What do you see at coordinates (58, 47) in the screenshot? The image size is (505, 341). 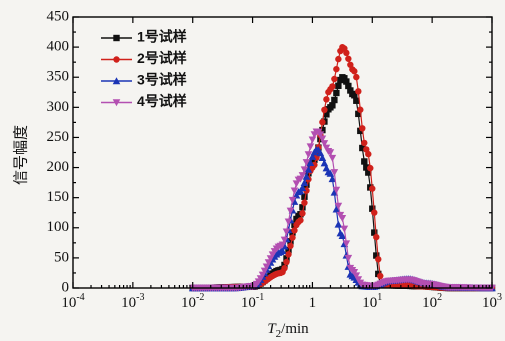 I see `y-tick-label: 400` at bounding box center [58, 47].